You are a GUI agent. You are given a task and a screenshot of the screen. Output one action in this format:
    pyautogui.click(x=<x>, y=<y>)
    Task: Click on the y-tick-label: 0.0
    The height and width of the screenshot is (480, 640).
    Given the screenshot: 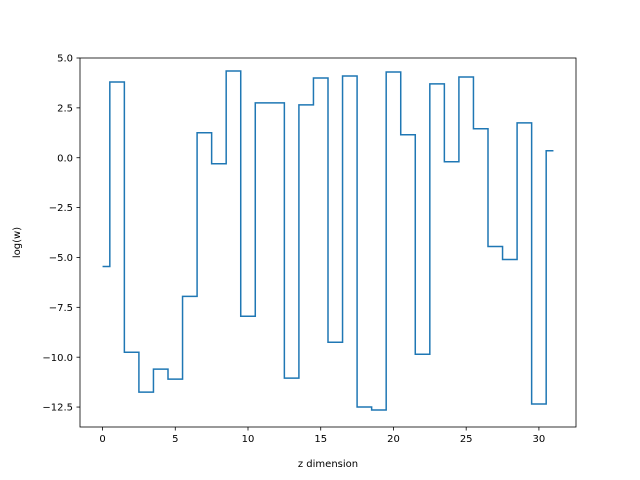 What is the action you would take?
    pyautogui.click(x=65, y=158)
    